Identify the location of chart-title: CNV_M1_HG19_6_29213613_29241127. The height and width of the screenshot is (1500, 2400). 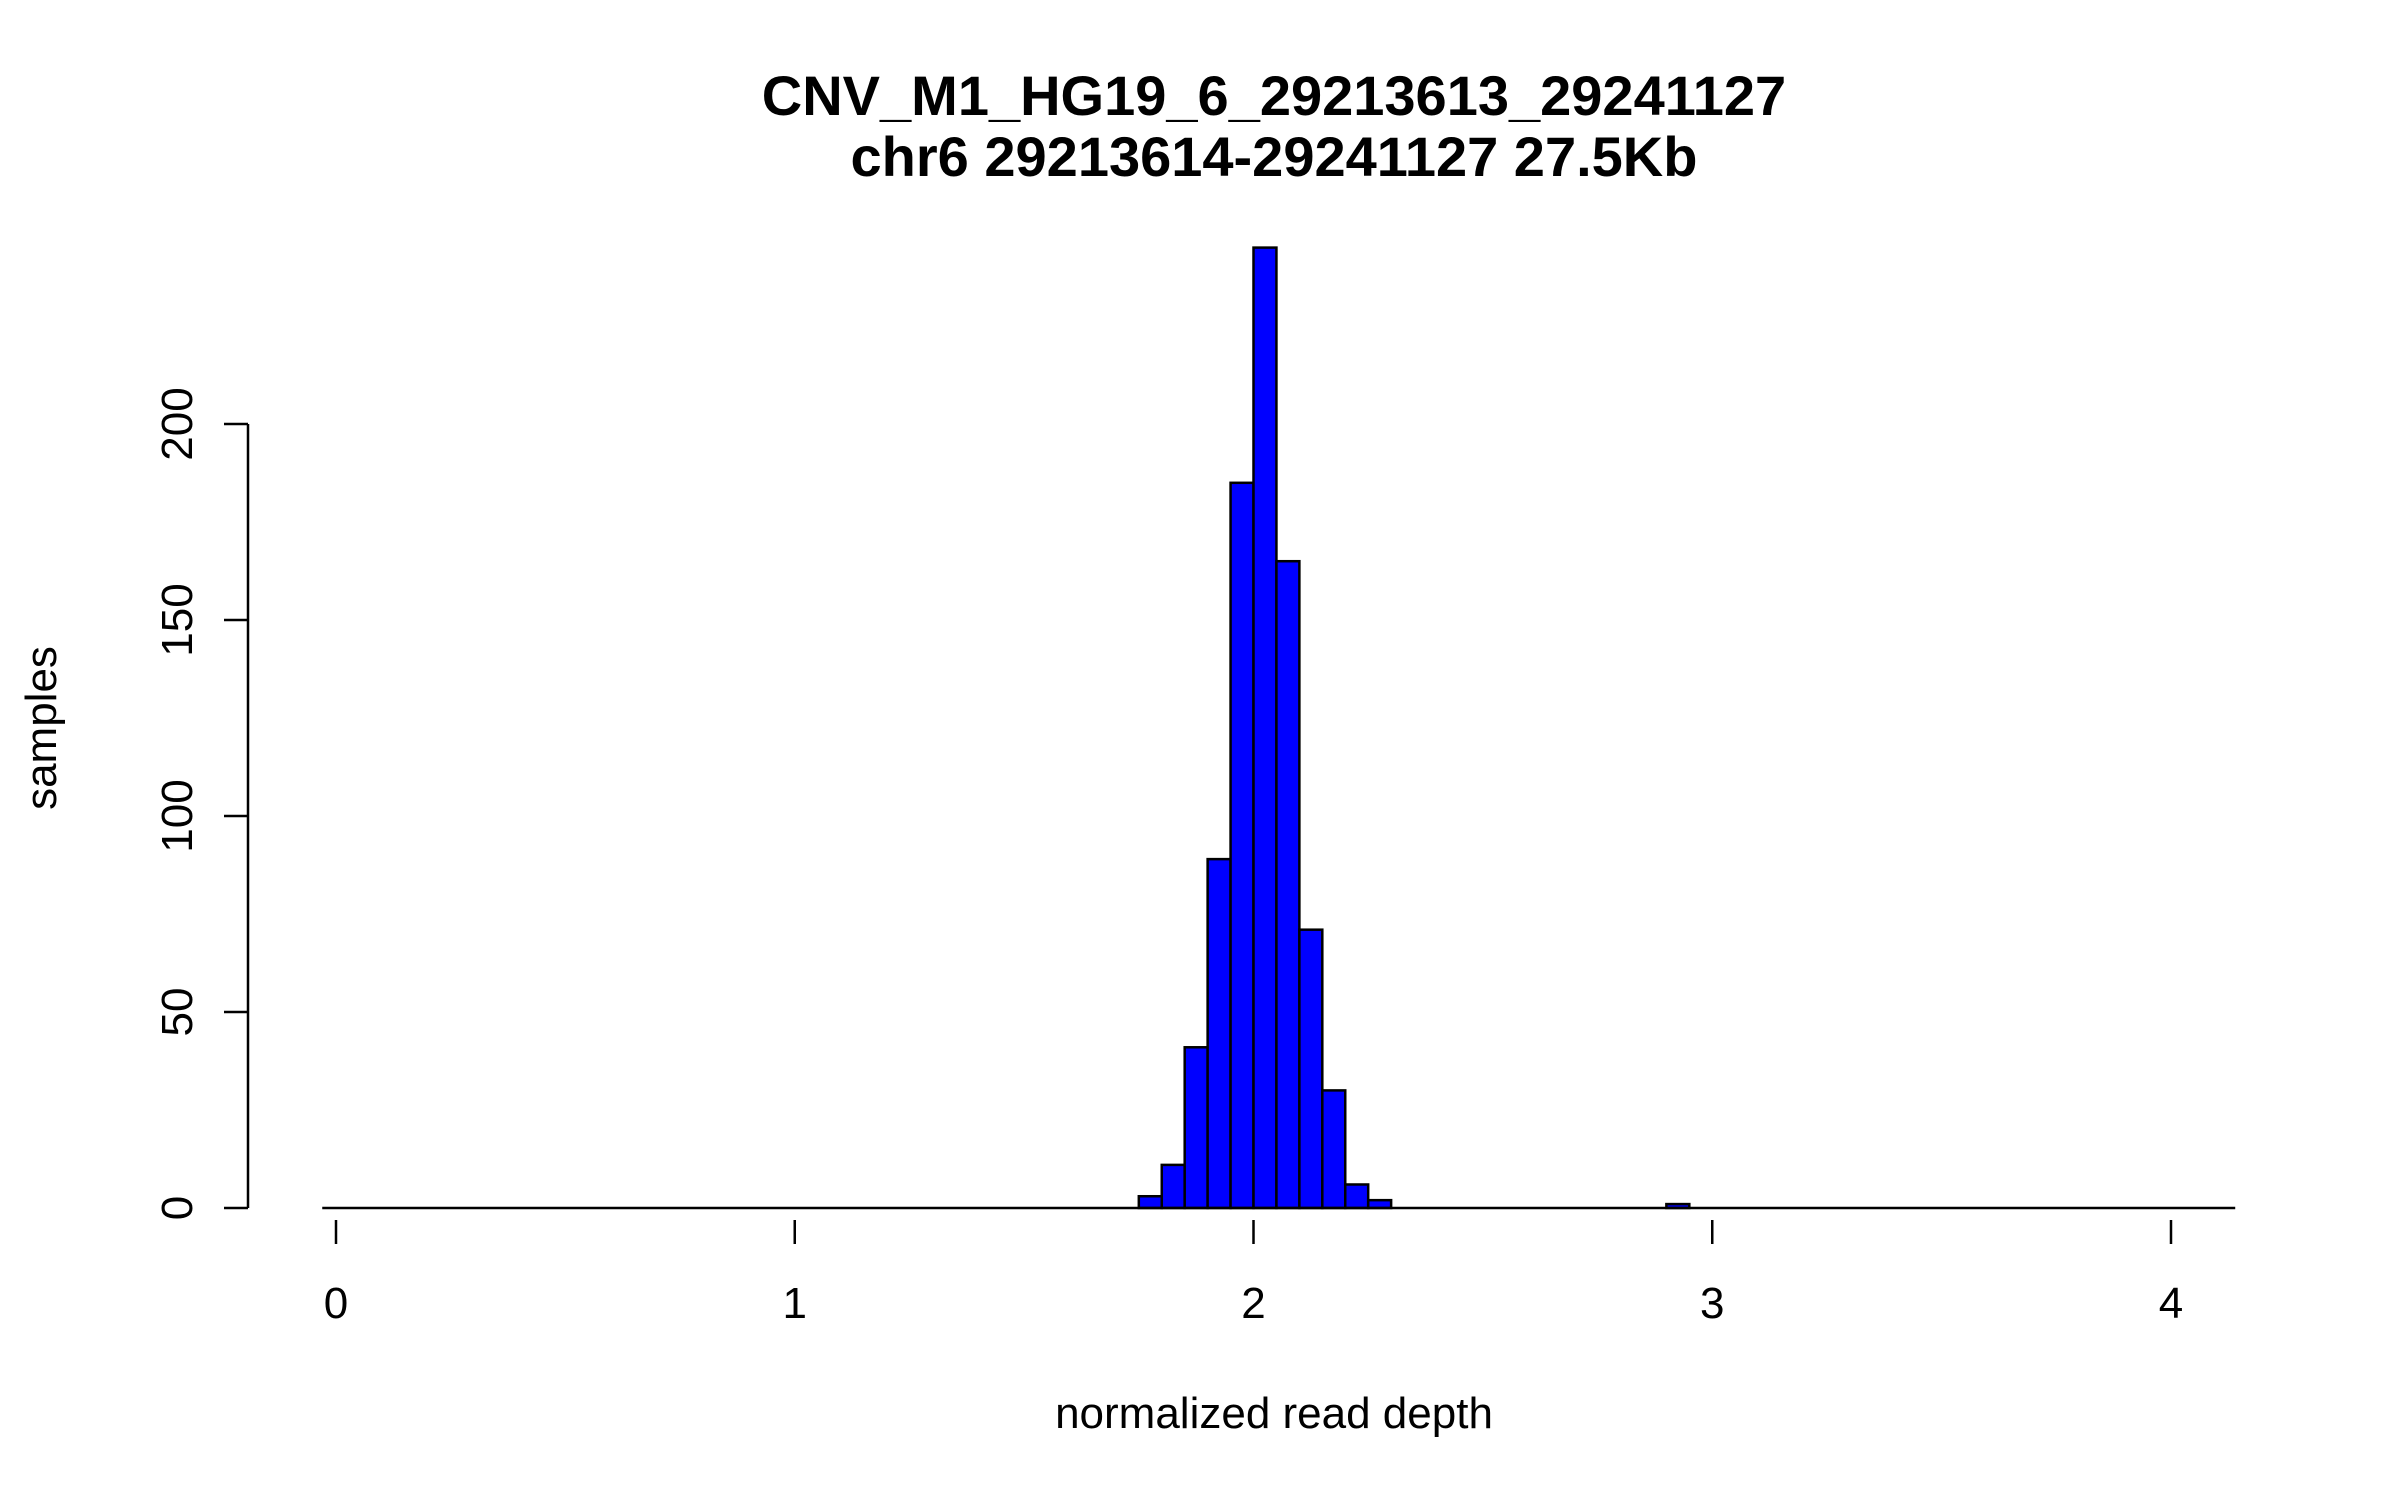
(1274, 95).